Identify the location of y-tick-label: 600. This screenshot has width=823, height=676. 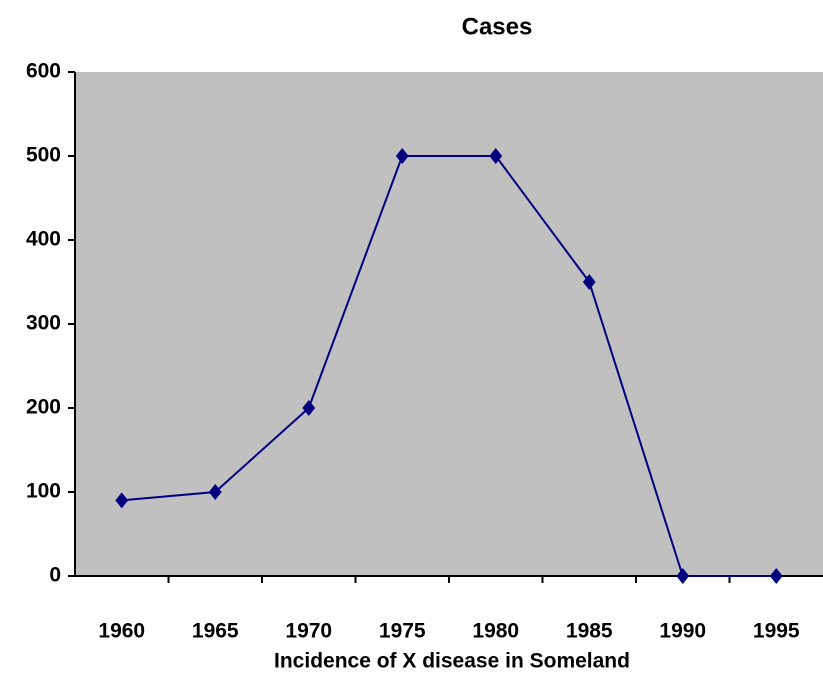
(43, 71).